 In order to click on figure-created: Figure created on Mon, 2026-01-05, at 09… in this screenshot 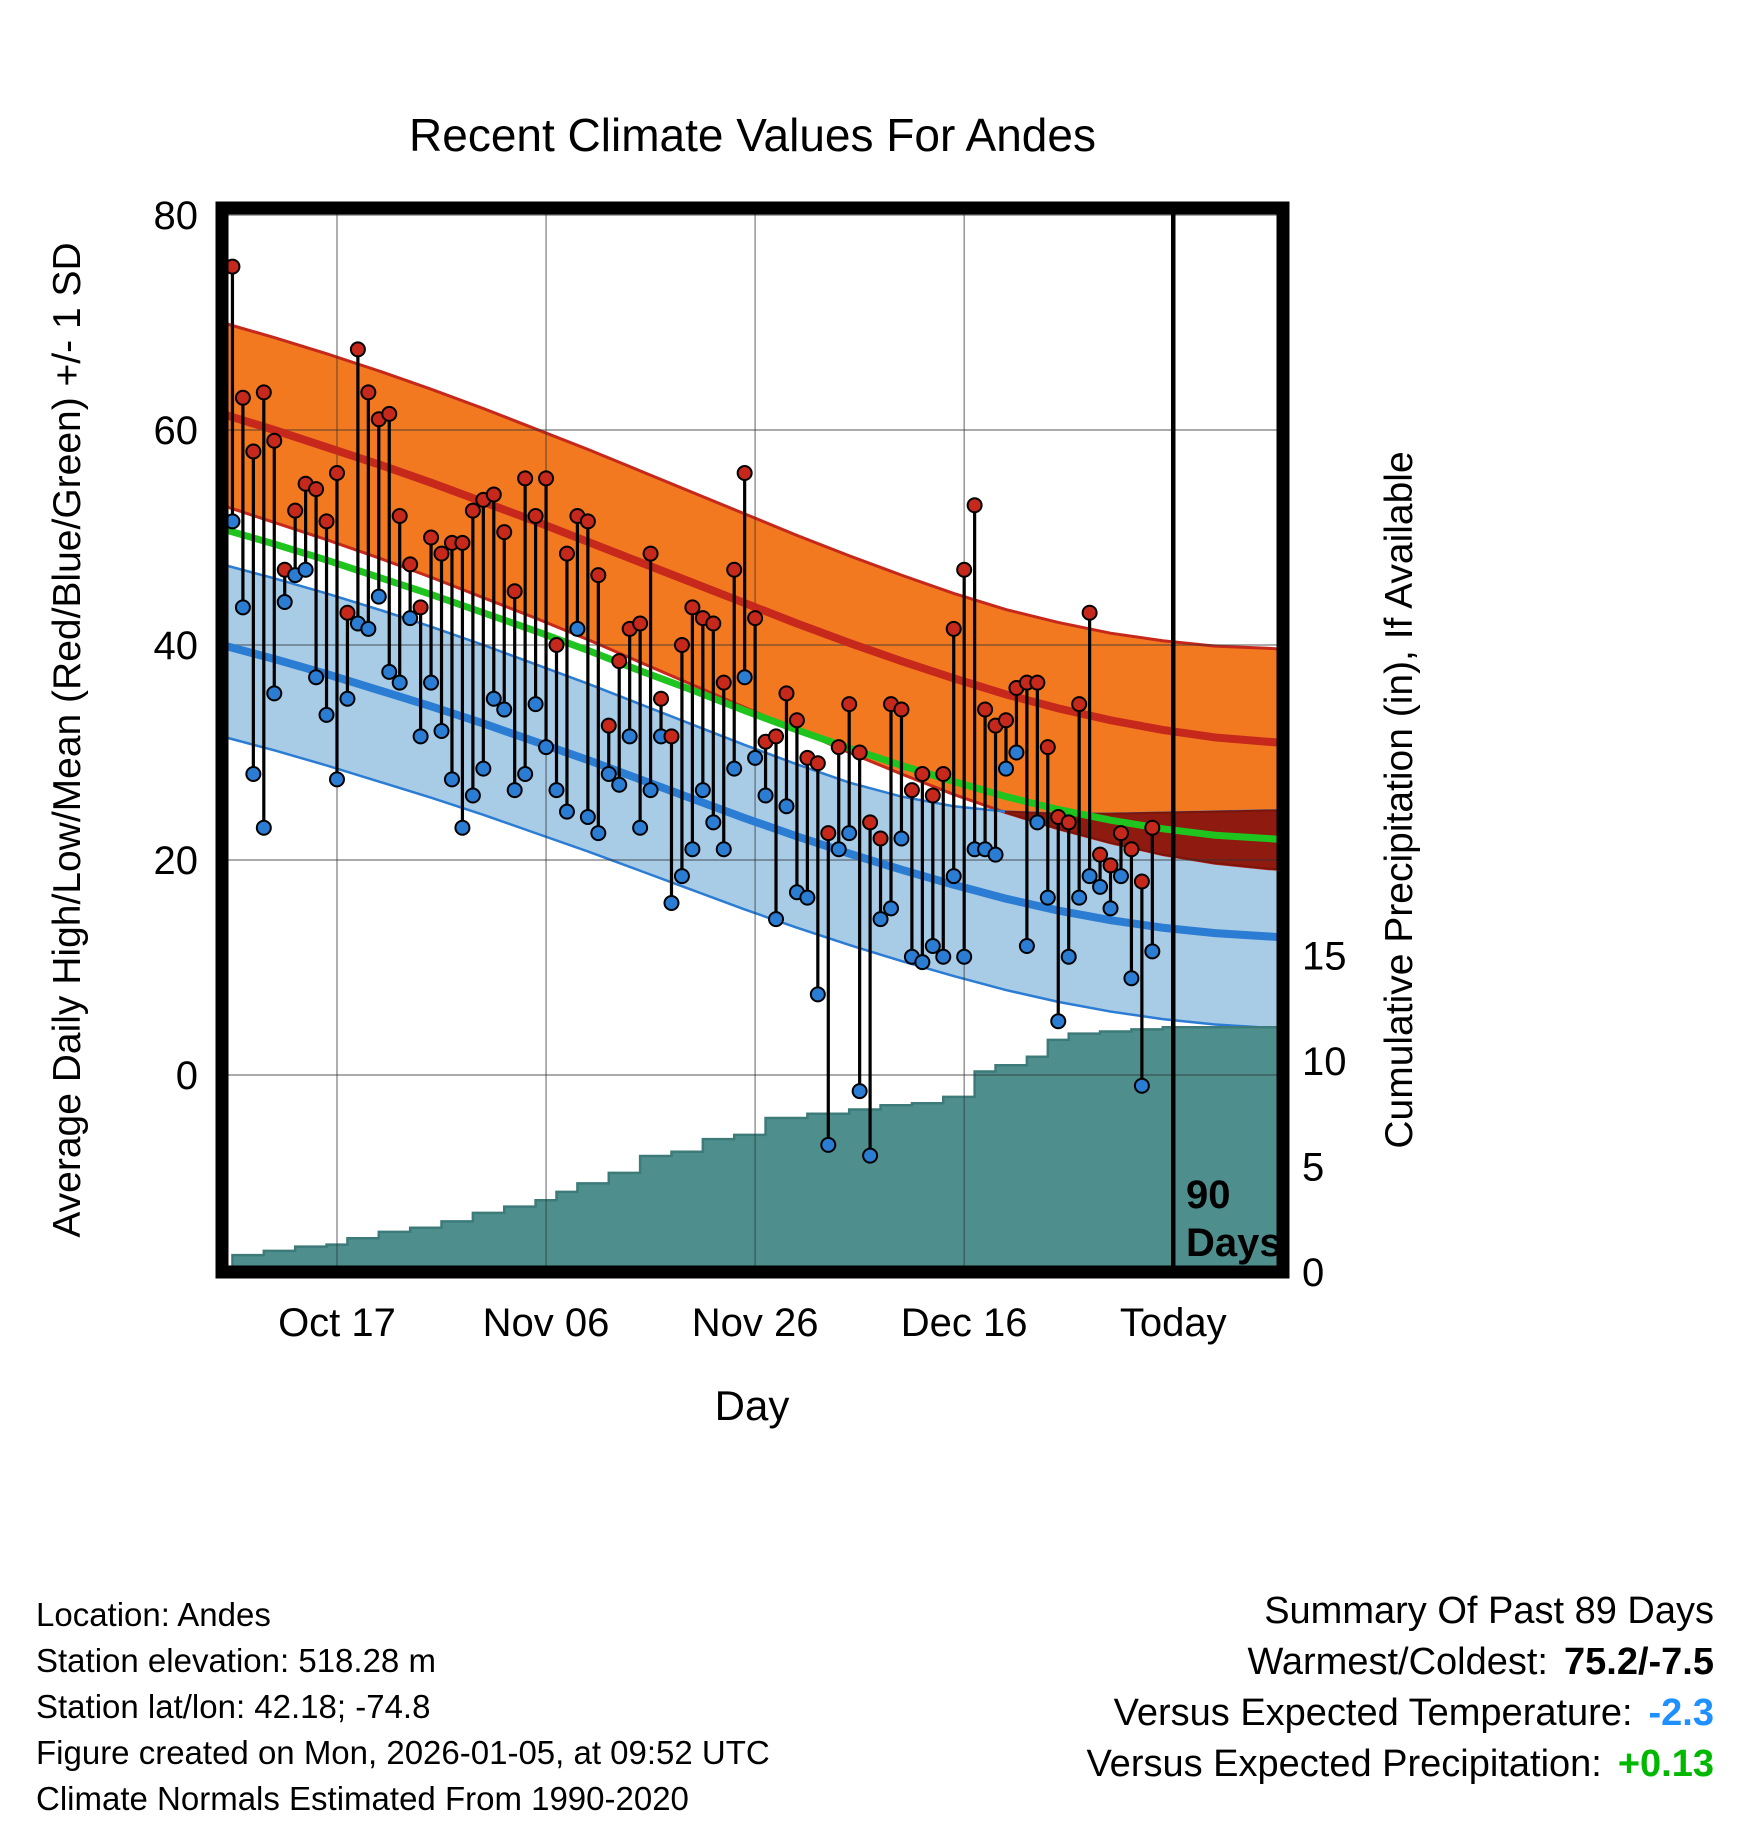, I will do `click(403, 1752)`.